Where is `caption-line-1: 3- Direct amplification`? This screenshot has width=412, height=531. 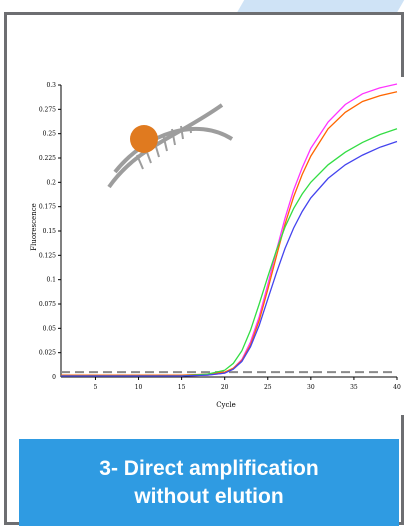
caption-line-1: 3- Direct amplification is located at coordinates (209, 468).